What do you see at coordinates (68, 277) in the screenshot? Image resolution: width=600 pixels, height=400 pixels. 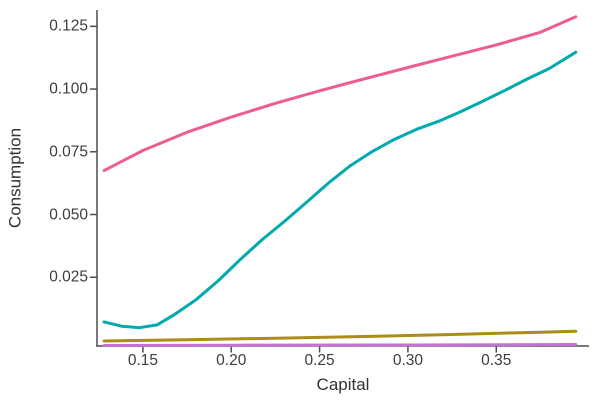 I see `y-tick-label: 0.025` at bounding box center [68, 277].